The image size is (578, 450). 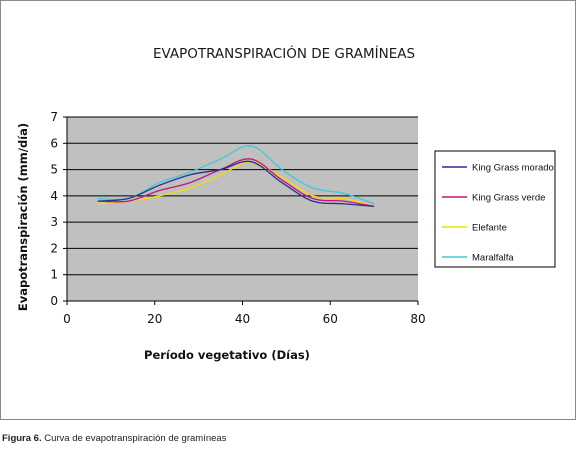 I want to click on x-tick-label: 40, so click(x=242, y=319).